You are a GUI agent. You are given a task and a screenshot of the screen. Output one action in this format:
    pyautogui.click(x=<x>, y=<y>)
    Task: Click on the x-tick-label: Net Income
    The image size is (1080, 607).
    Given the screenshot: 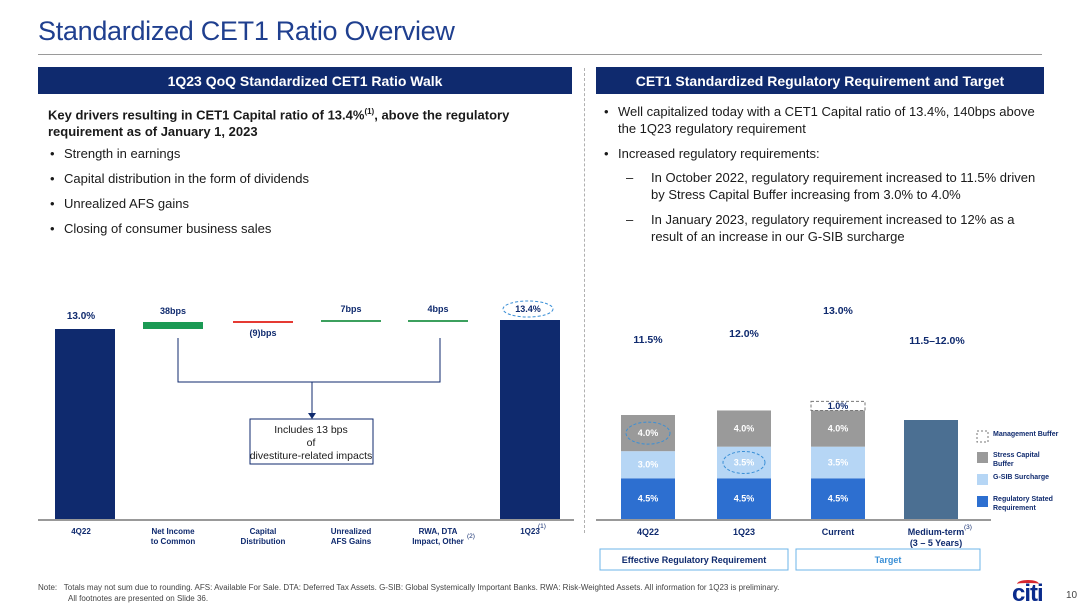 What is the action you would take?
    pyautogui.click(x=173, y=531)
    